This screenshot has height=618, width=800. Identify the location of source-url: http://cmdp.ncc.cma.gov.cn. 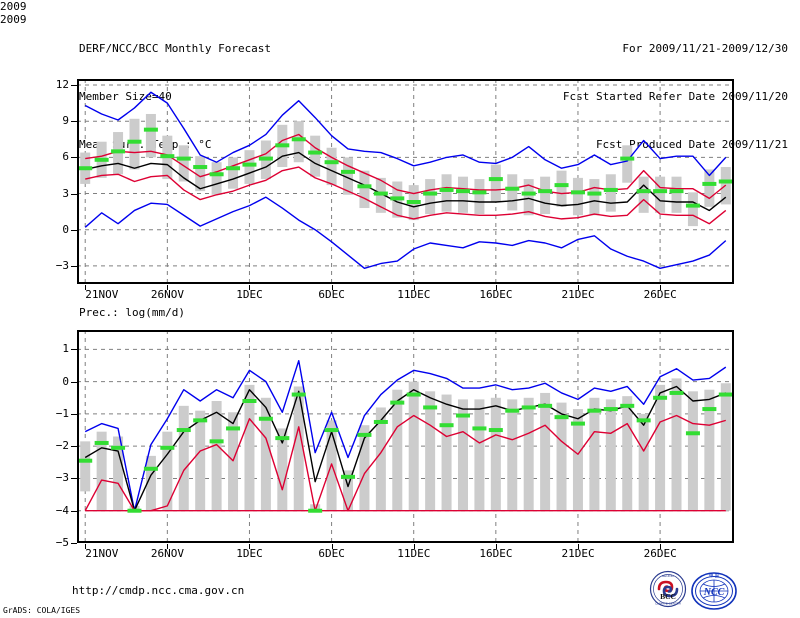
(158, 590).